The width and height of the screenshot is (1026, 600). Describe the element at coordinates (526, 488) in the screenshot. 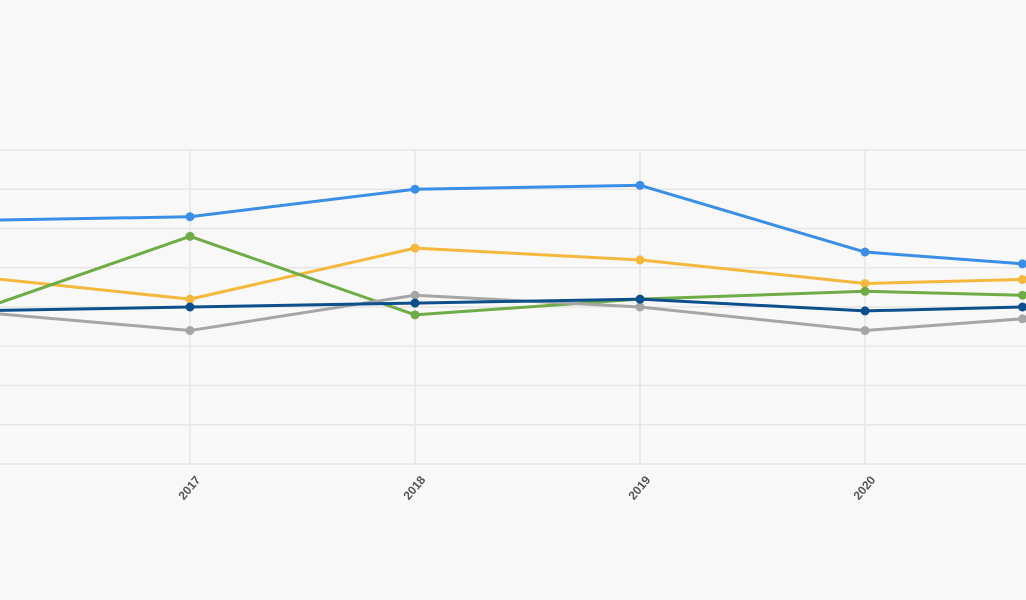

I see `x-axis-tick-labels: 2017 2018 2019 2020` at that location.